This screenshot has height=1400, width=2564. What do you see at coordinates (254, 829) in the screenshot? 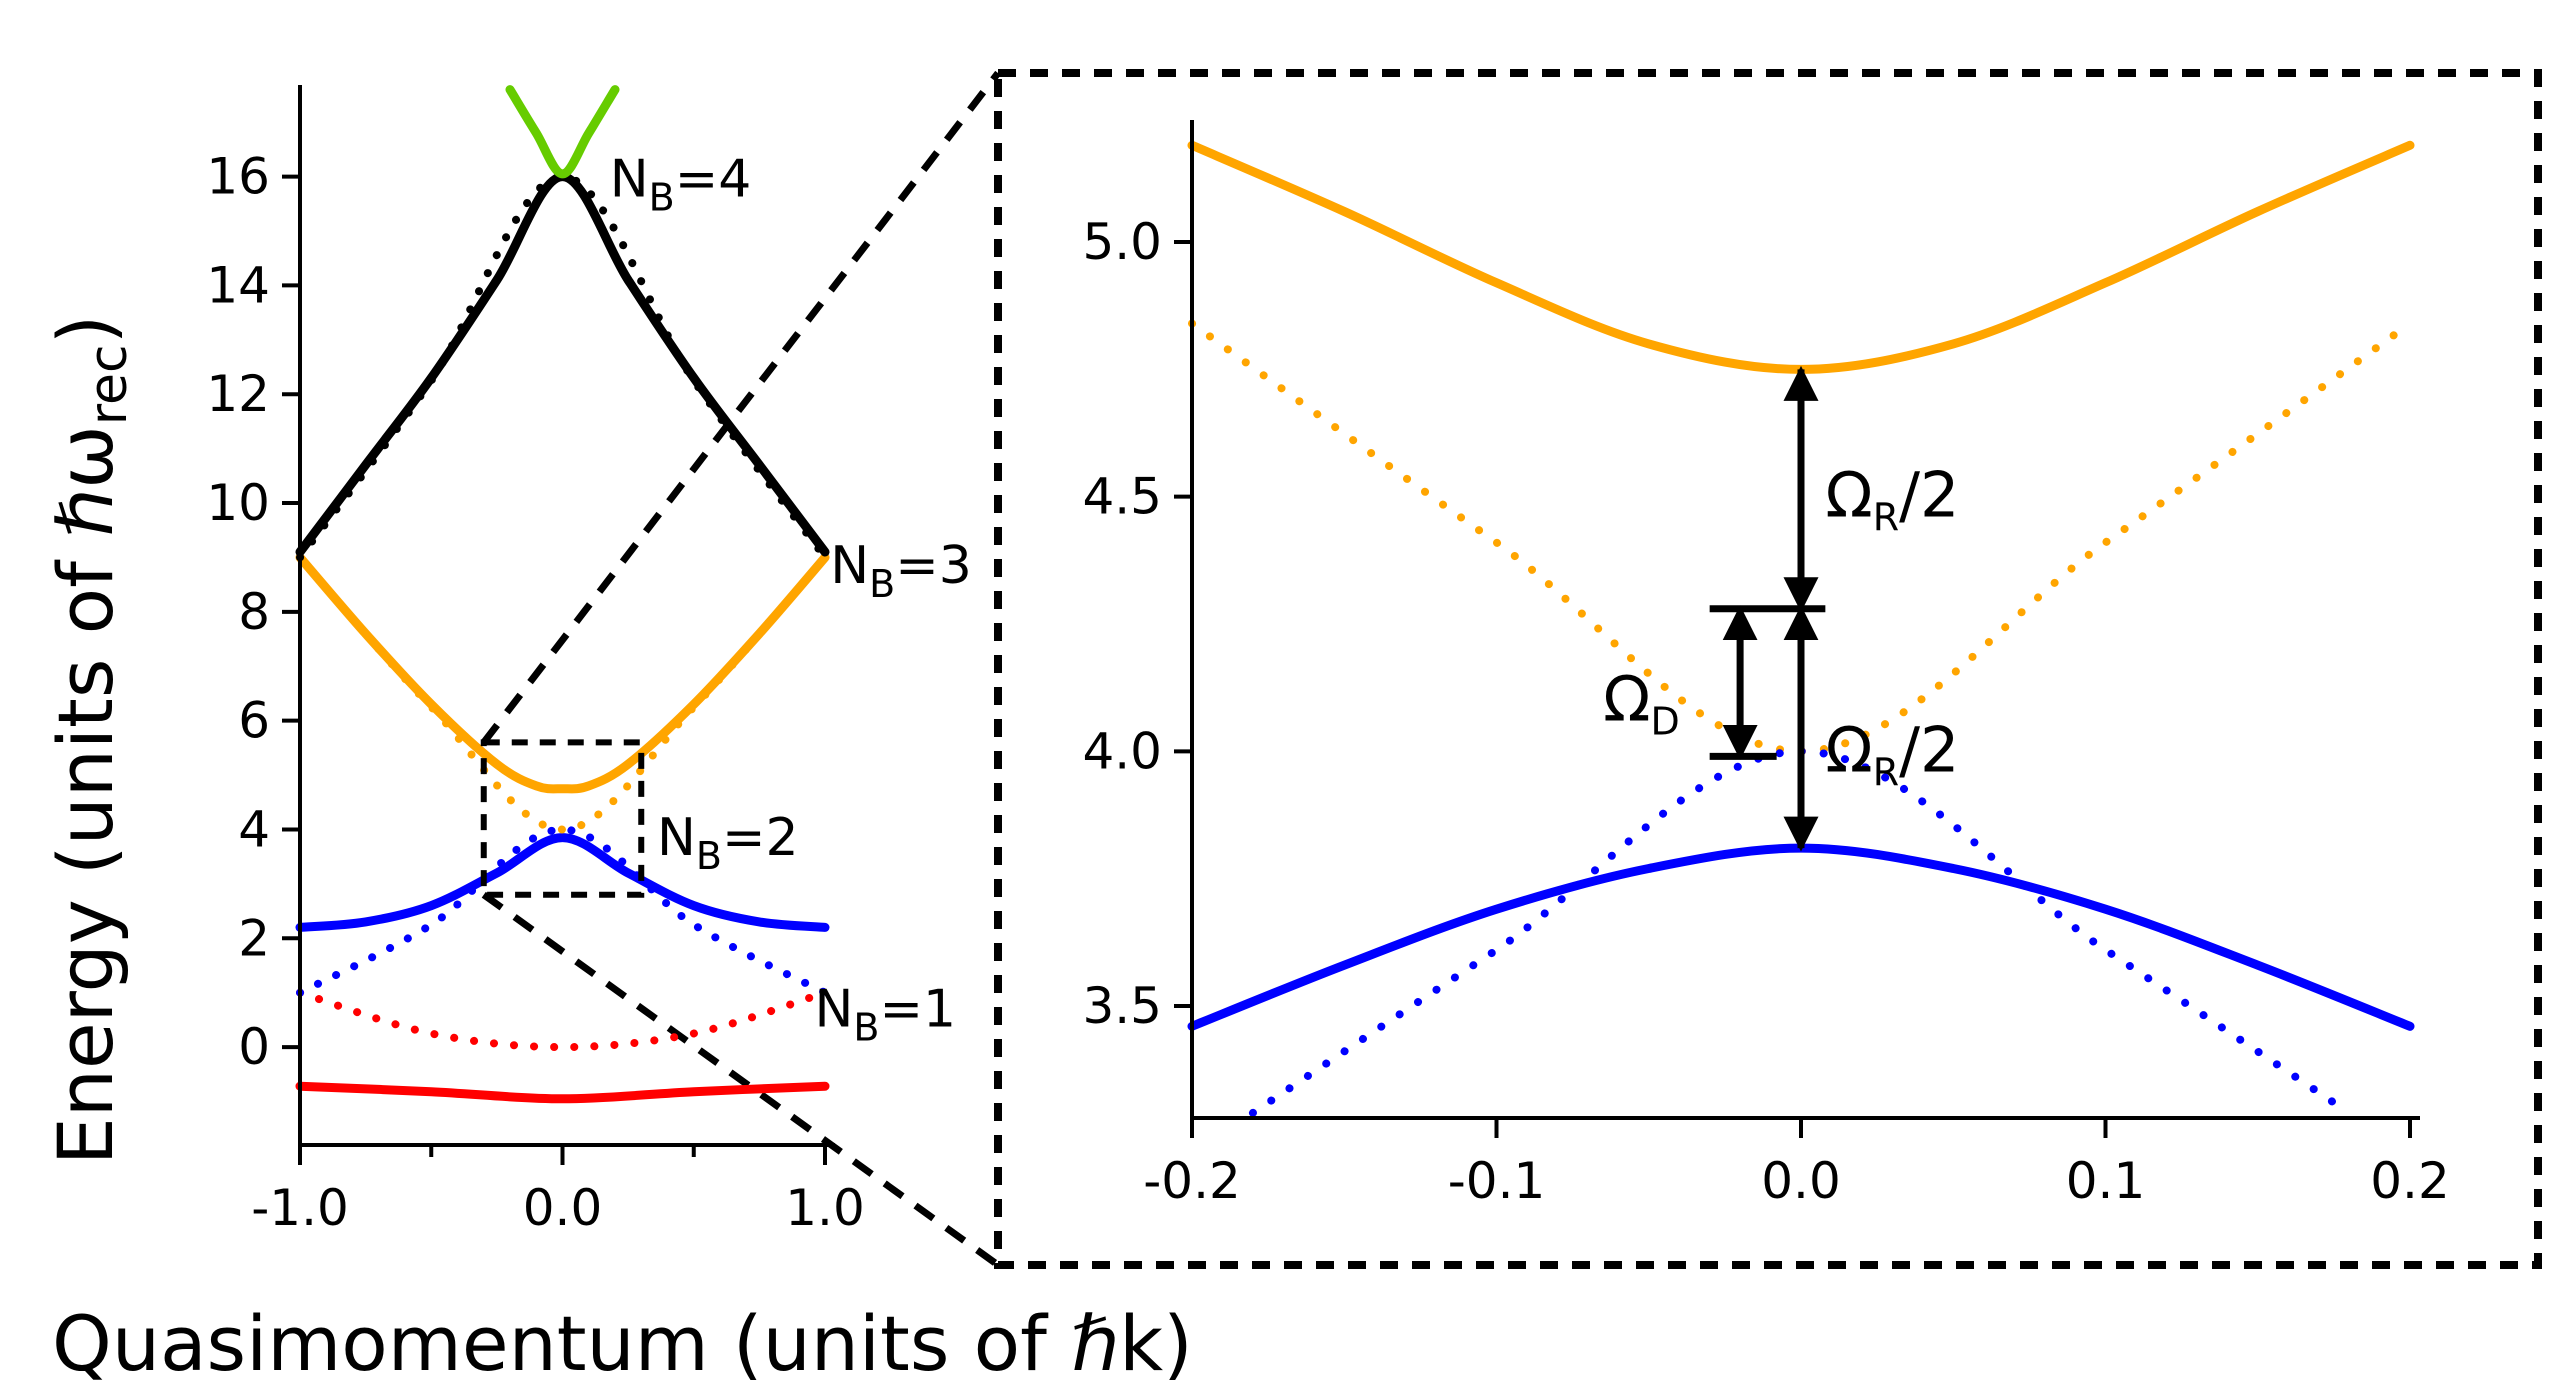
I see `left-y-tick-label: 4` at bounding box center [254, 829].